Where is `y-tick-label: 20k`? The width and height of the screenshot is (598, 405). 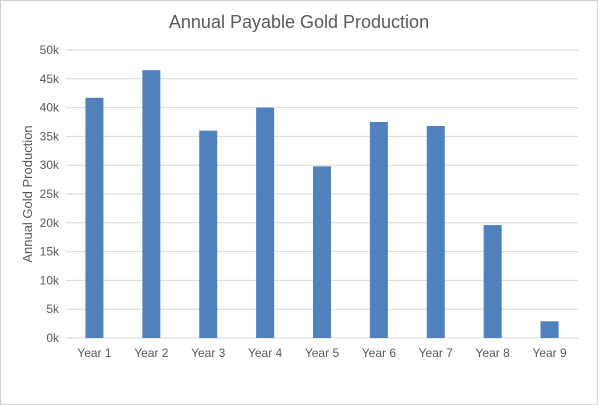 y-tick-label: 20k is located at coordinates (50, 223).